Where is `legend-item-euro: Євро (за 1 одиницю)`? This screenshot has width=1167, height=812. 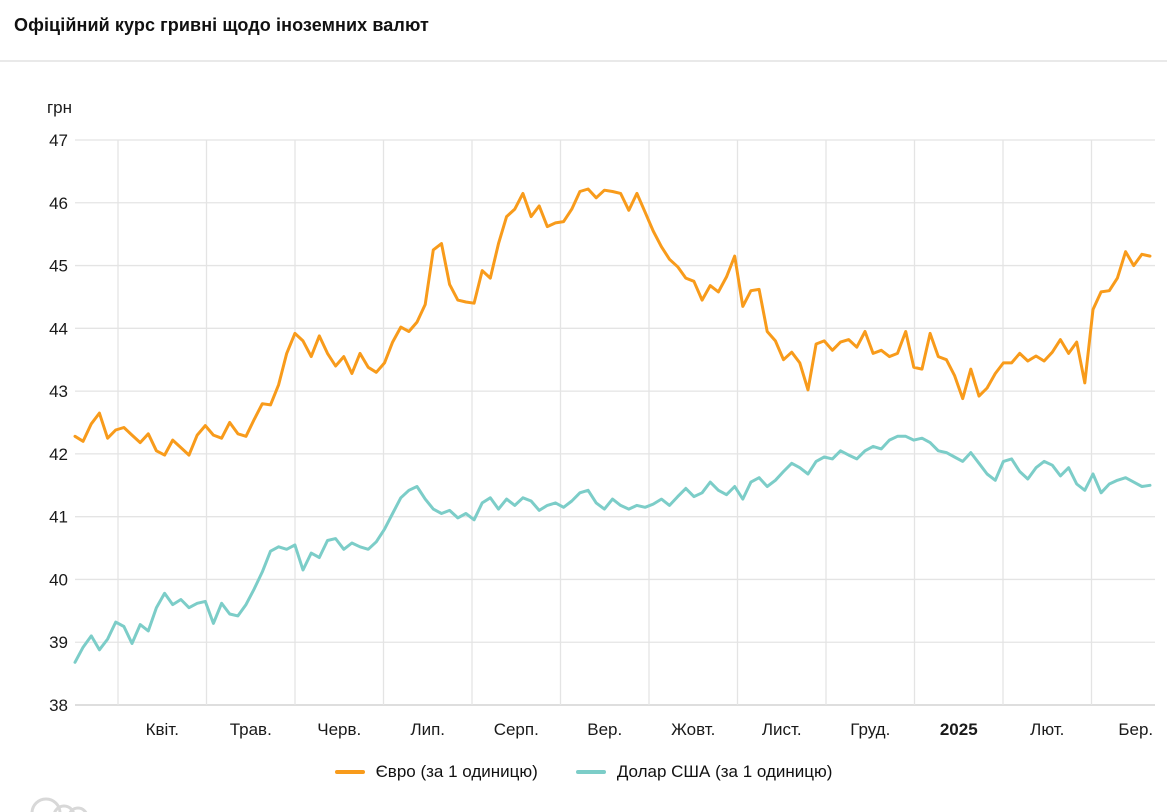
legend-item-euro: Євро (за 1 одиницю) is located at coordinates (436, 772).